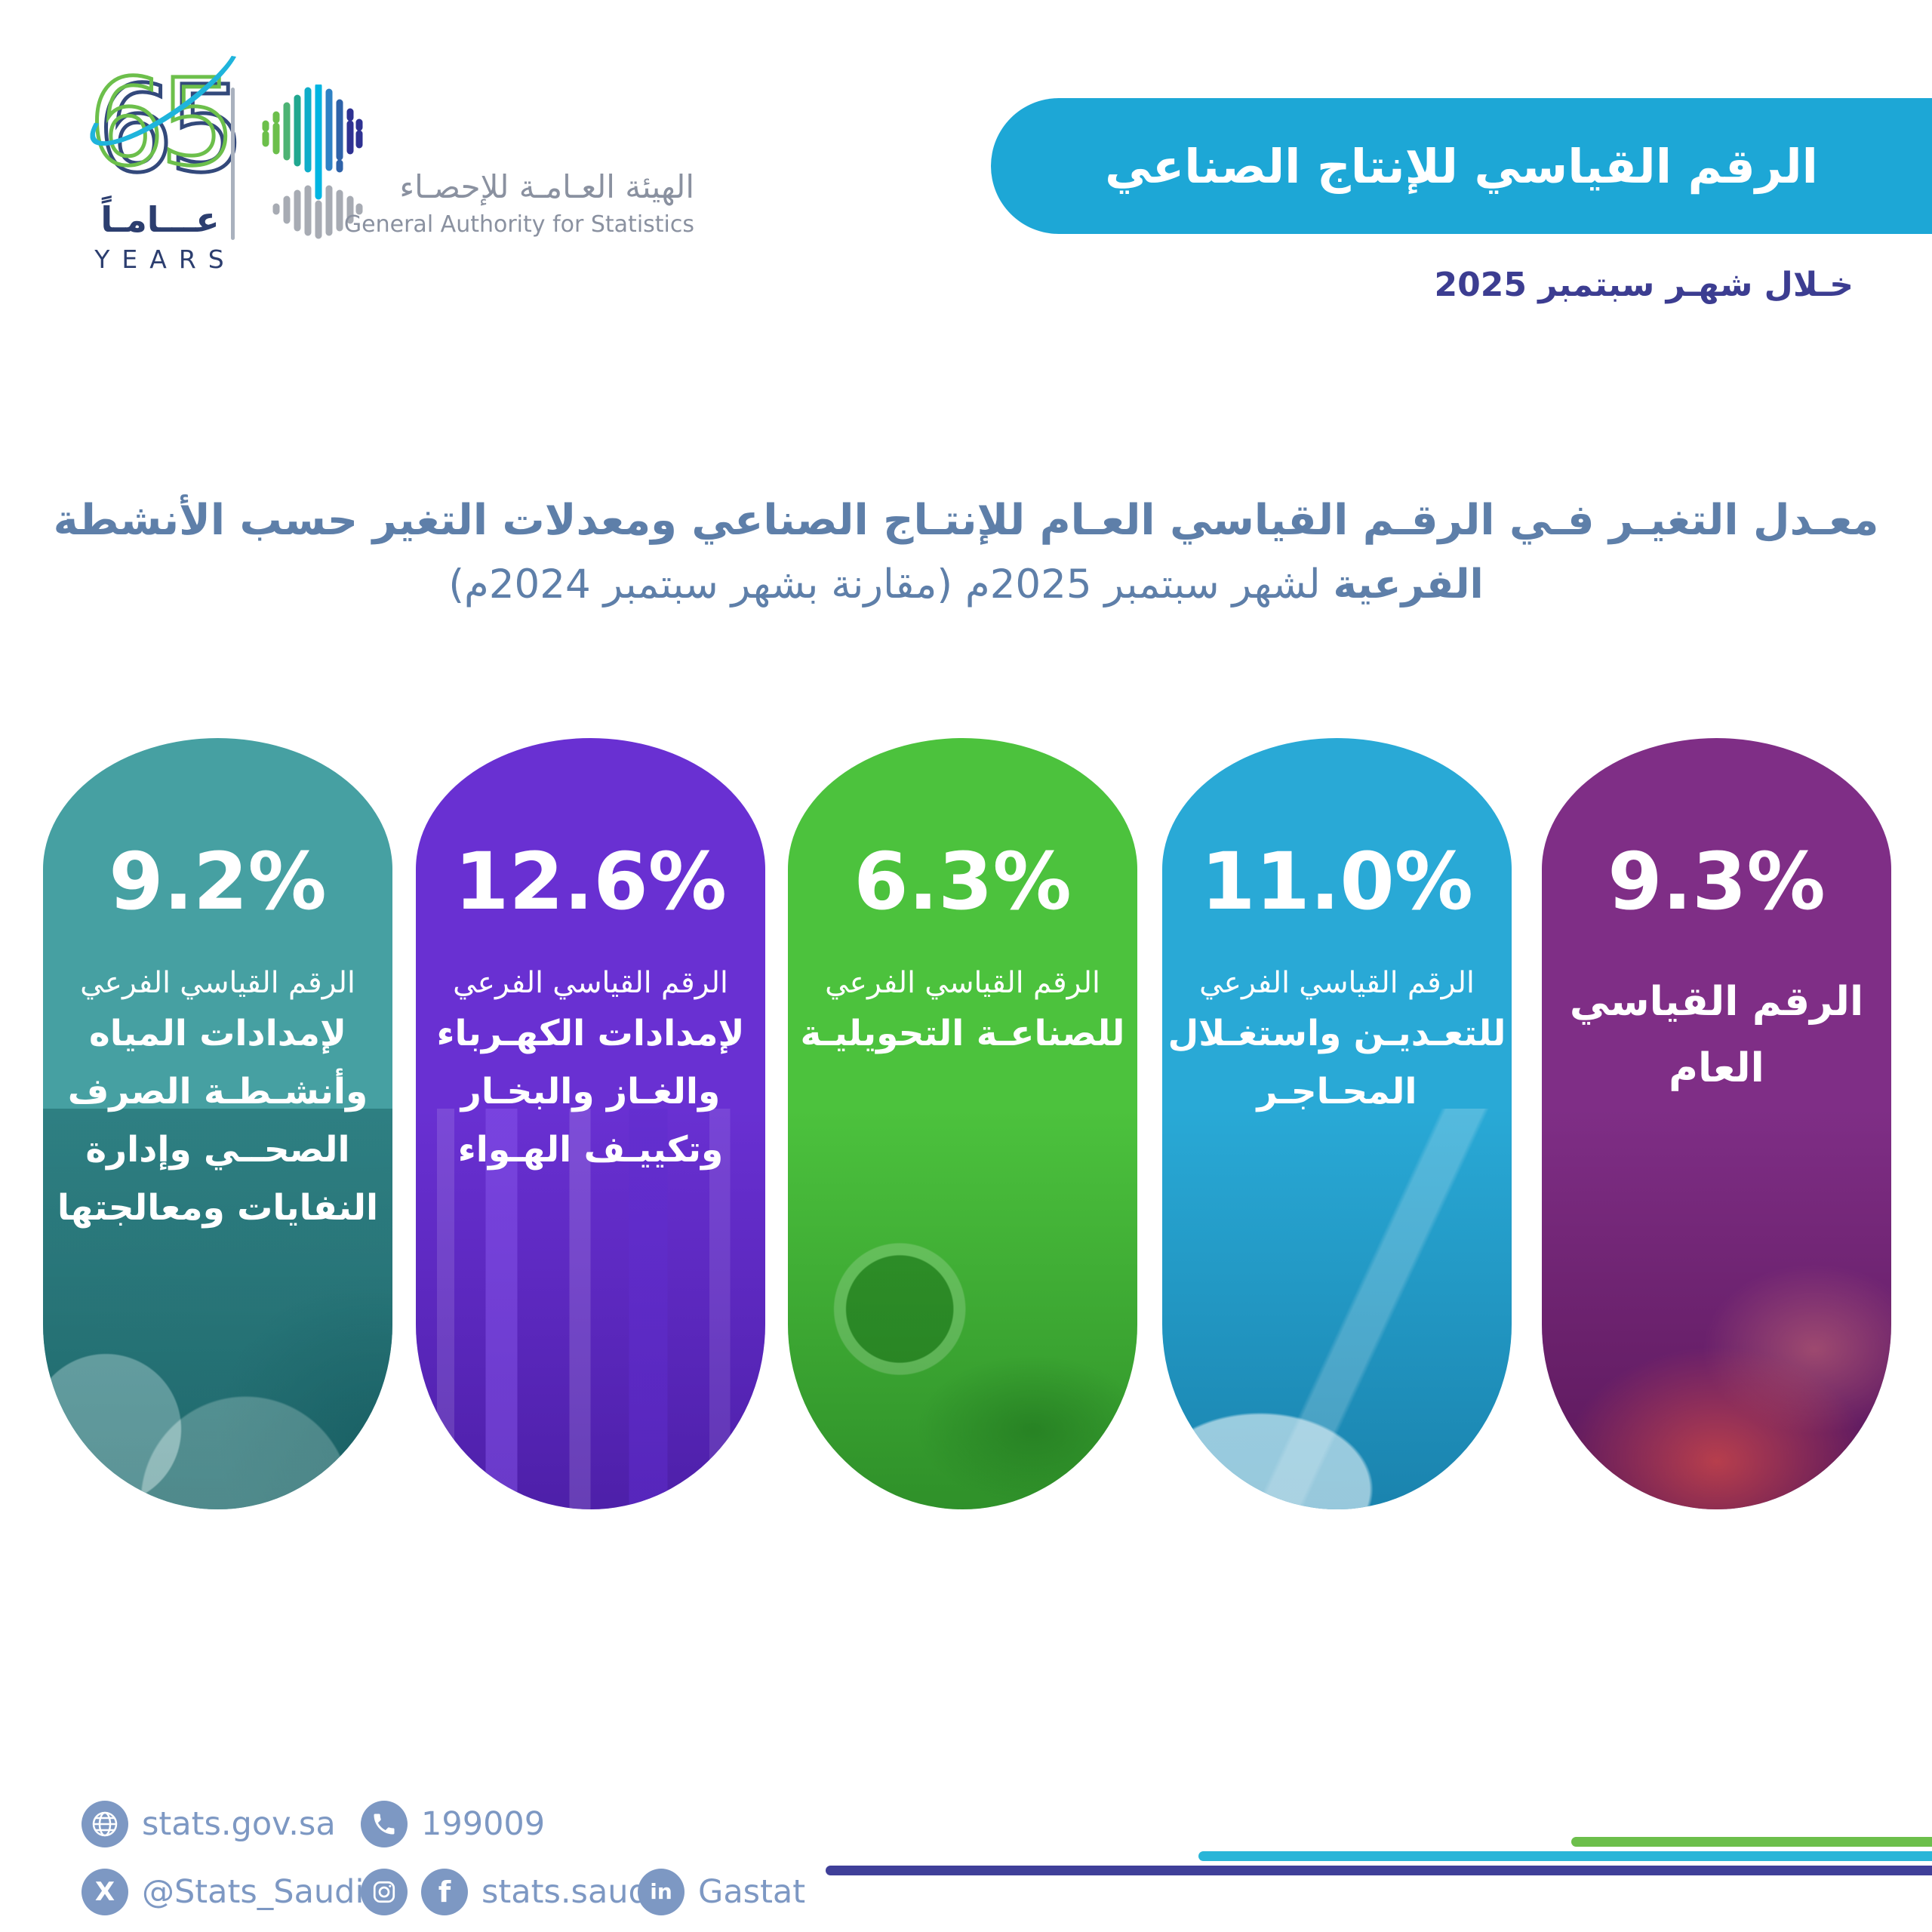 This screenshot has height=1932, width=1932. I want to click on globe-icon, so click(105, 1824).